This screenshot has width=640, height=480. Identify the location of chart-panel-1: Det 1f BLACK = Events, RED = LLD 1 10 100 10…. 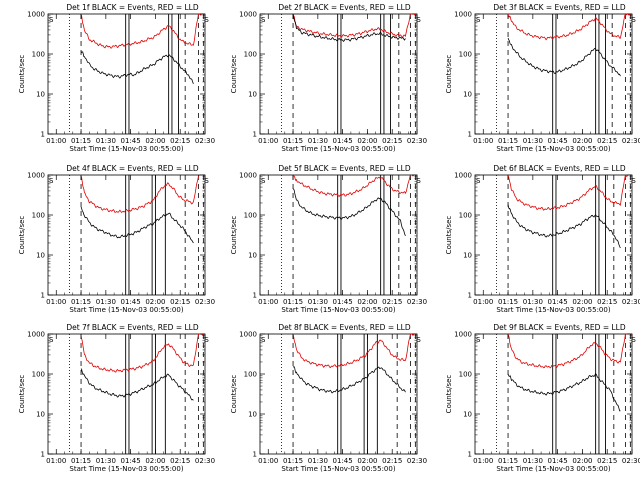
(116, 78).